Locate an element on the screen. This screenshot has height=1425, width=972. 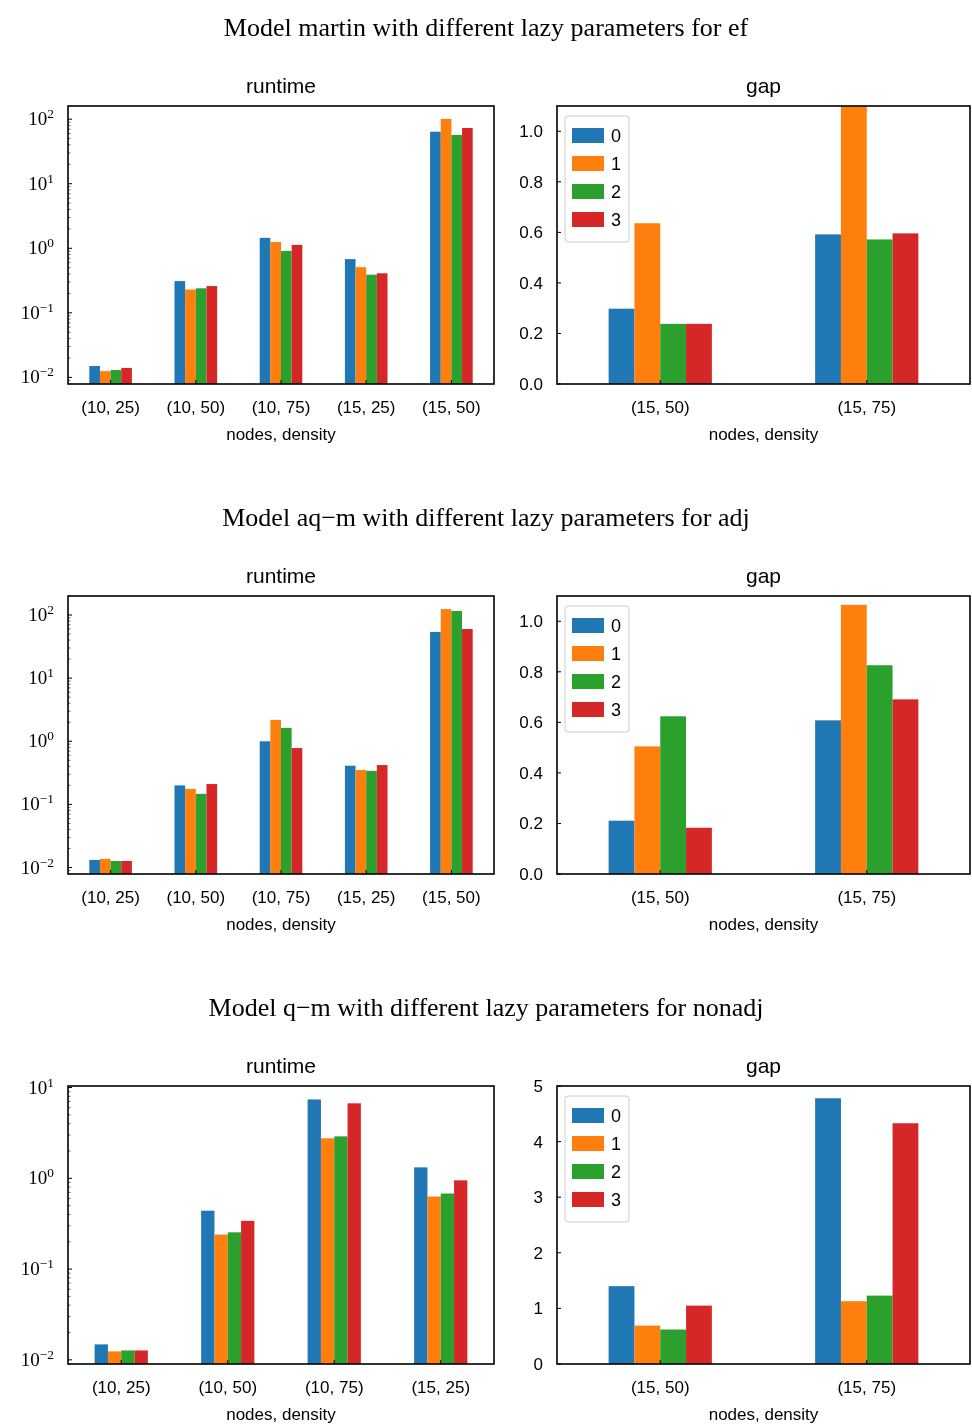
text: Model martin with different lazy parameters for ef is located at coordinates (486, 27).